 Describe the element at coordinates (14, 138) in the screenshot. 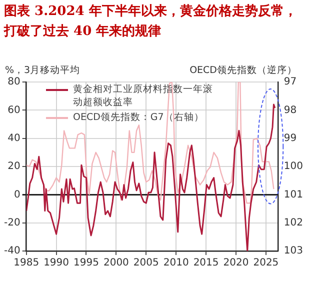

I see `y-tick-label: 40` at that location.